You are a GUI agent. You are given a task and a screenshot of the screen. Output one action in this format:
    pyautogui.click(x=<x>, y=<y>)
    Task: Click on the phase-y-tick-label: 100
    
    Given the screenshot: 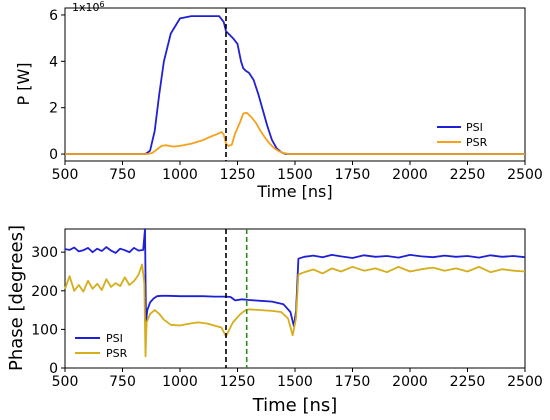 What is the action you would take?
    pyautogui.click(x=44, y=330)
    